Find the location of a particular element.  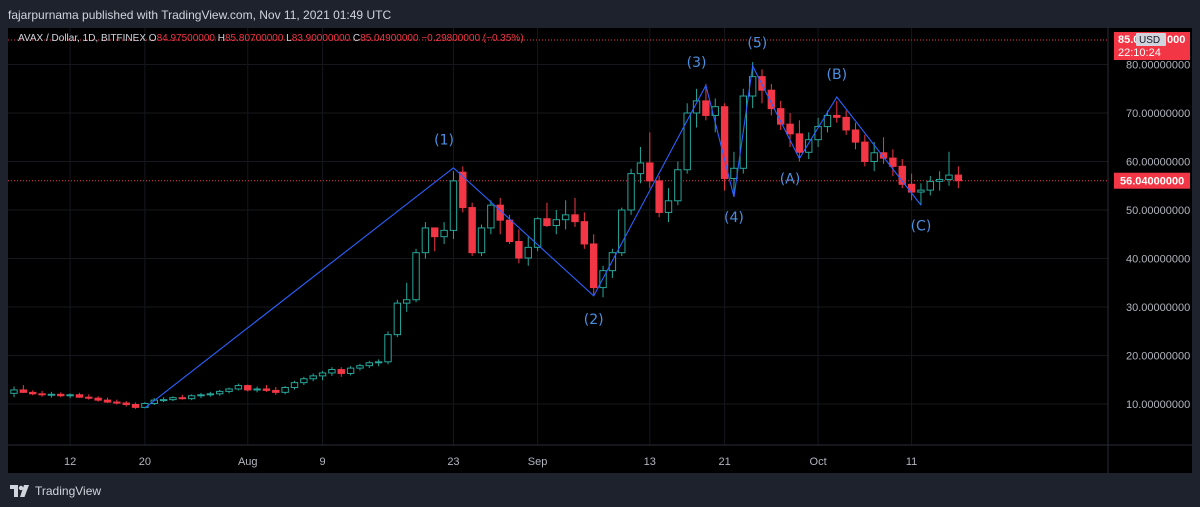

price-tick-label: 10.00000000 is located at coordinates (1158, 405).